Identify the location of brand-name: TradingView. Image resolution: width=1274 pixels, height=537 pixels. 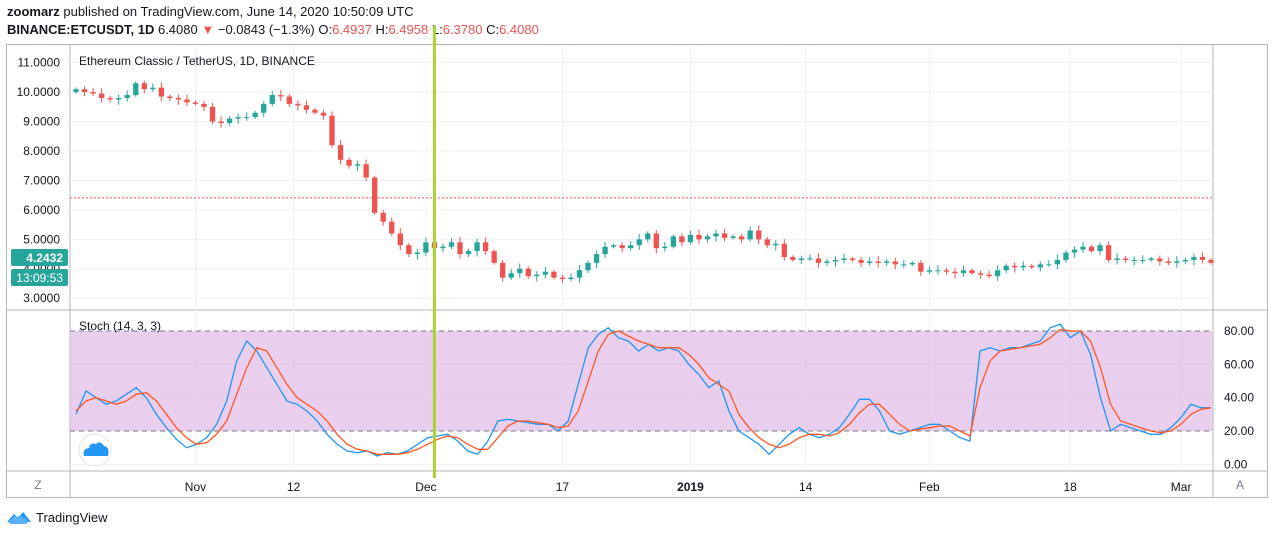
(72, 517).